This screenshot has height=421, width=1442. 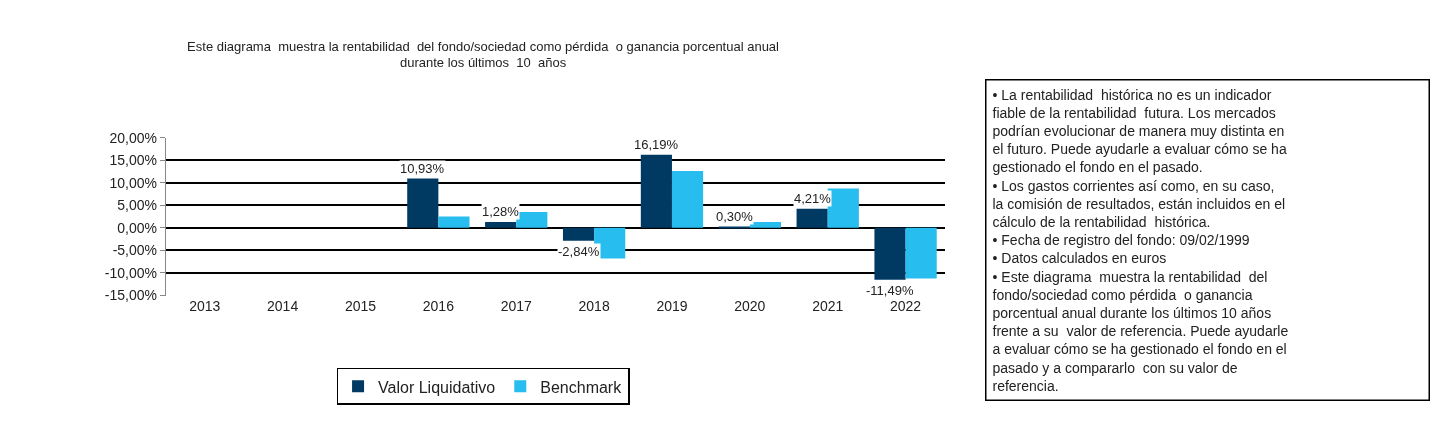 What do you see at coordinates (438, 305) in the screenshot?
I see `x-tick-label: 2016` at bounding box center [438, 305].